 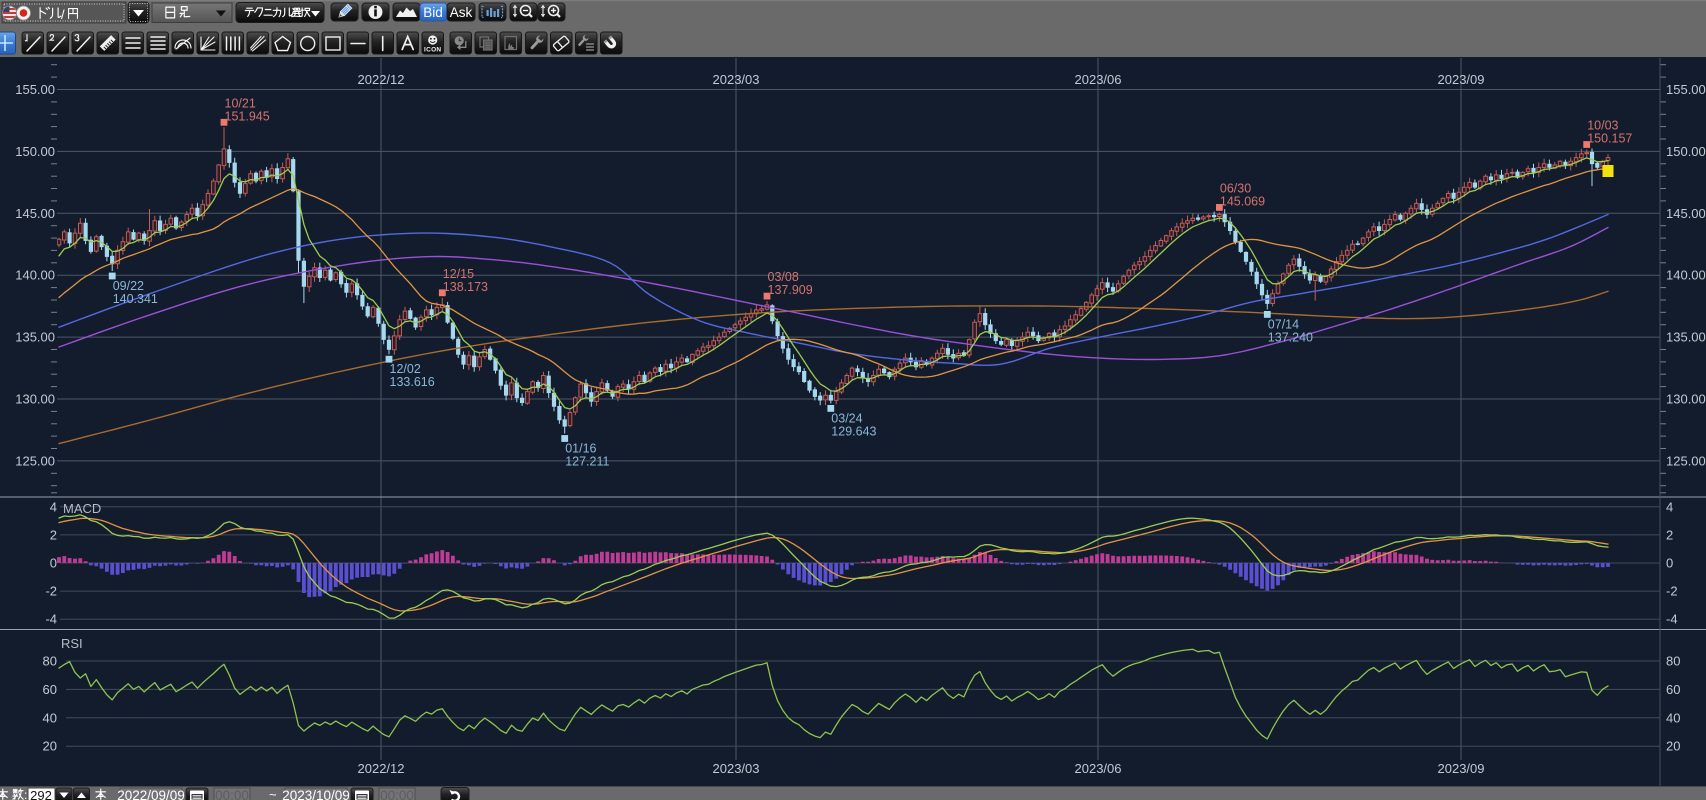 I want to click on svg-text: MACD, so click(x=82, y=508).